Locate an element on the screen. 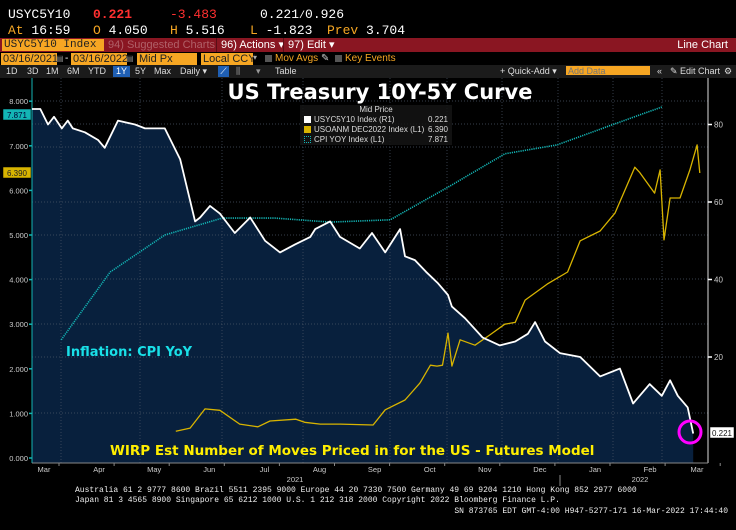  mov-avgs-toggle: Mov Avgs ✎ is located at coordinates (297, 58).